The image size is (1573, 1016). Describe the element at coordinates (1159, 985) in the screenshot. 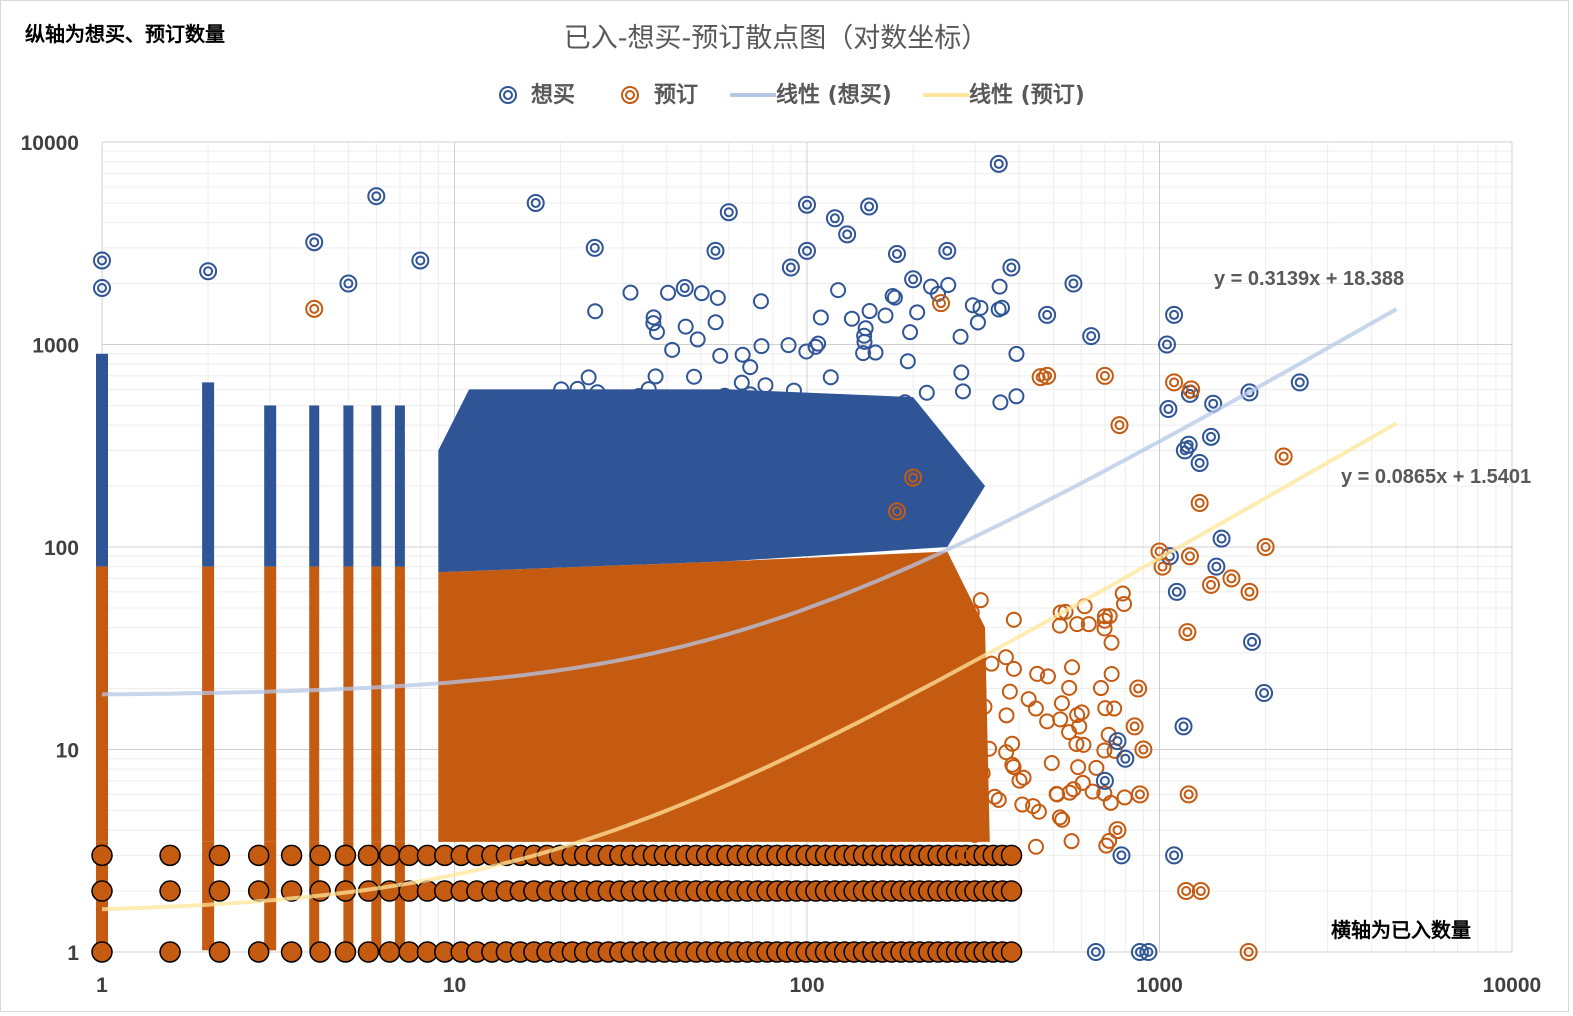

I see `x-tick-label: 1000` at that location.